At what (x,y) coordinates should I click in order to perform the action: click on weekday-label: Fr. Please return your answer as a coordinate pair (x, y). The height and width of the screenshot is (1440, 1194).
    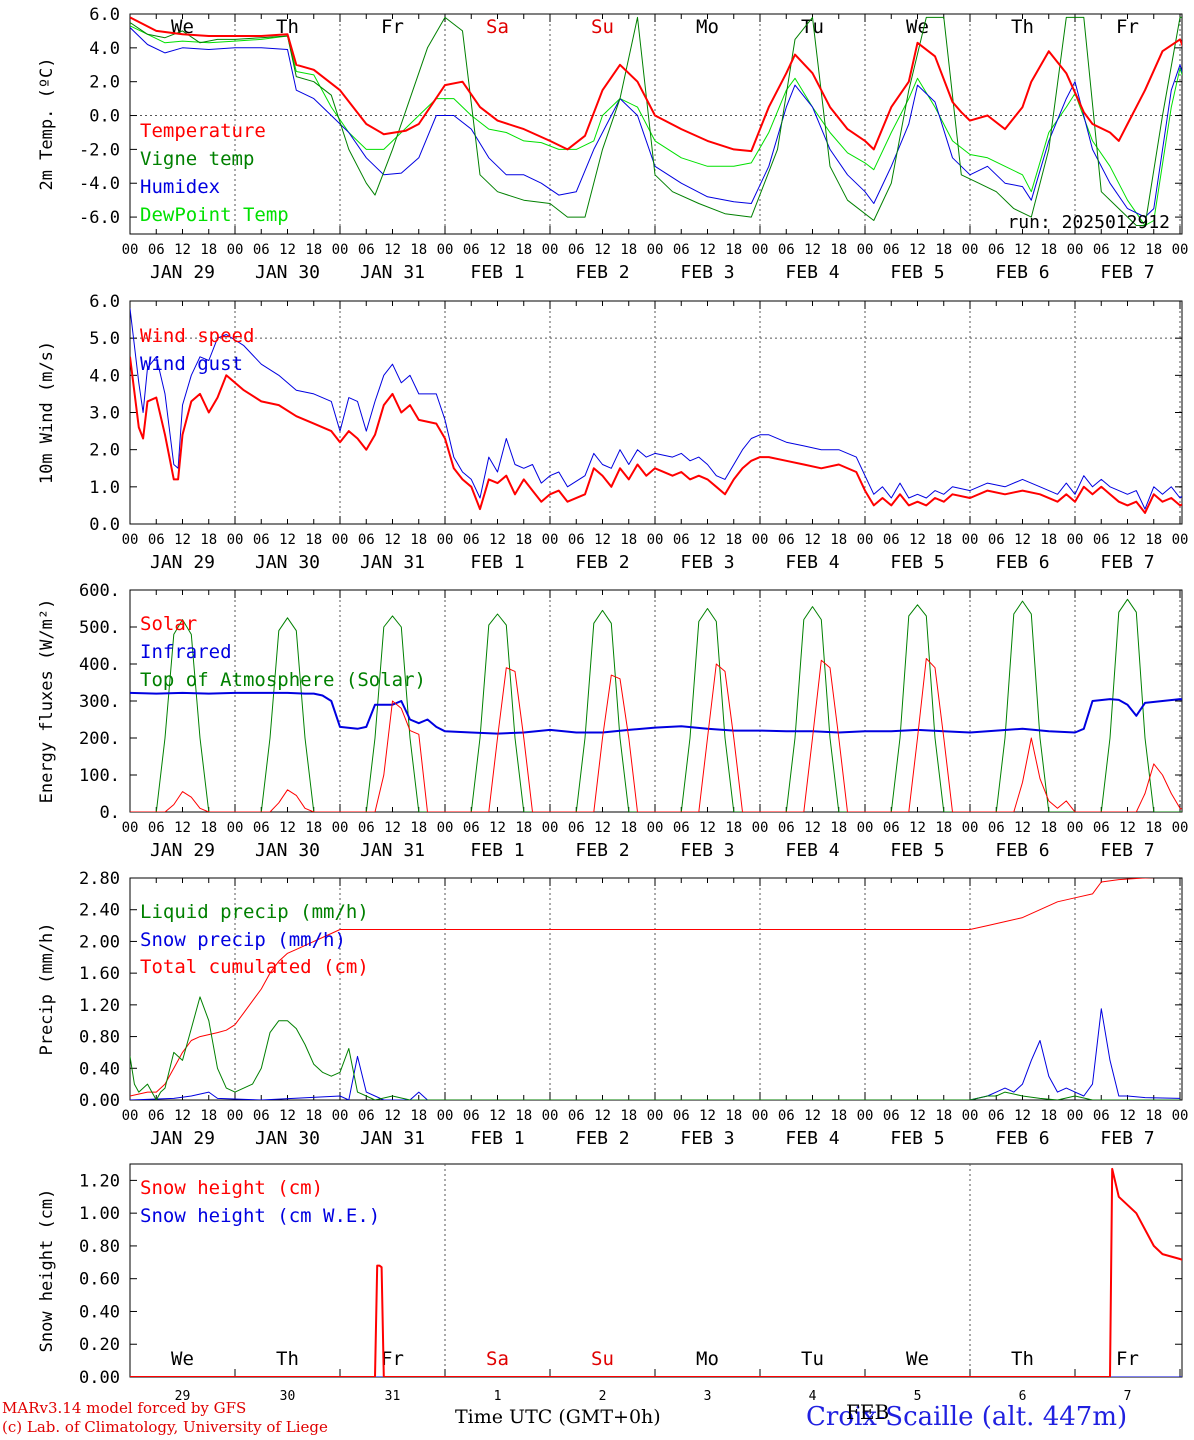
    Looking at the image, I should click on (1127, 27).